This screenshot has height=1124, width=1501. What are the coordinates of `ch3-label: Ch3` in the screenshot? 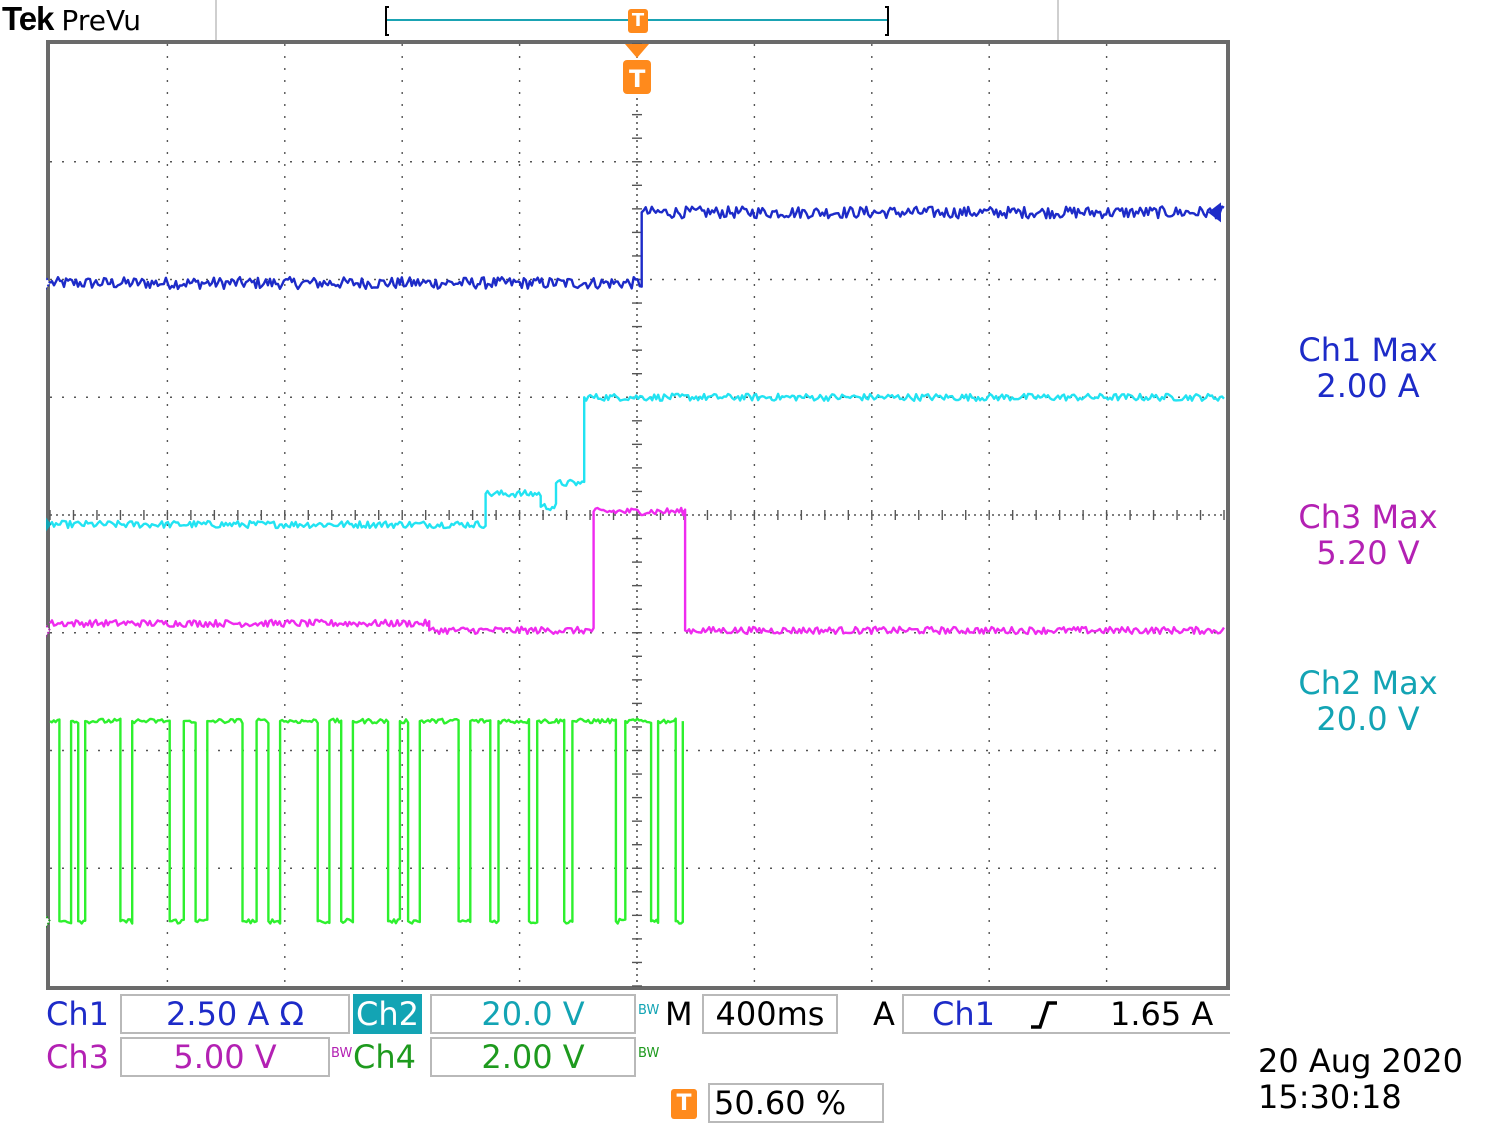 It's located at (77, 1057).